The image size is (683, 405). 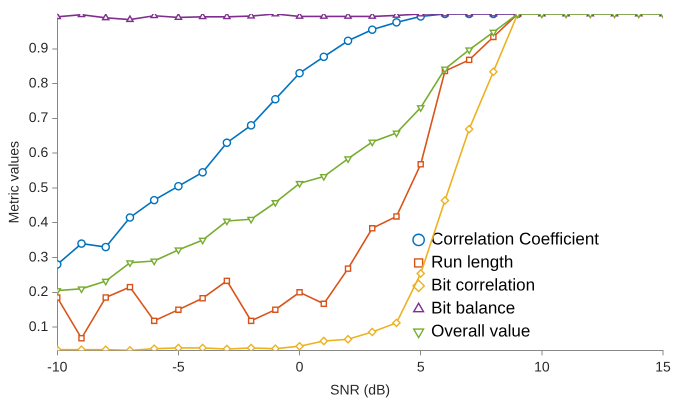 I want to click on legend-label: Bit balance, so click(x=473, y=308).